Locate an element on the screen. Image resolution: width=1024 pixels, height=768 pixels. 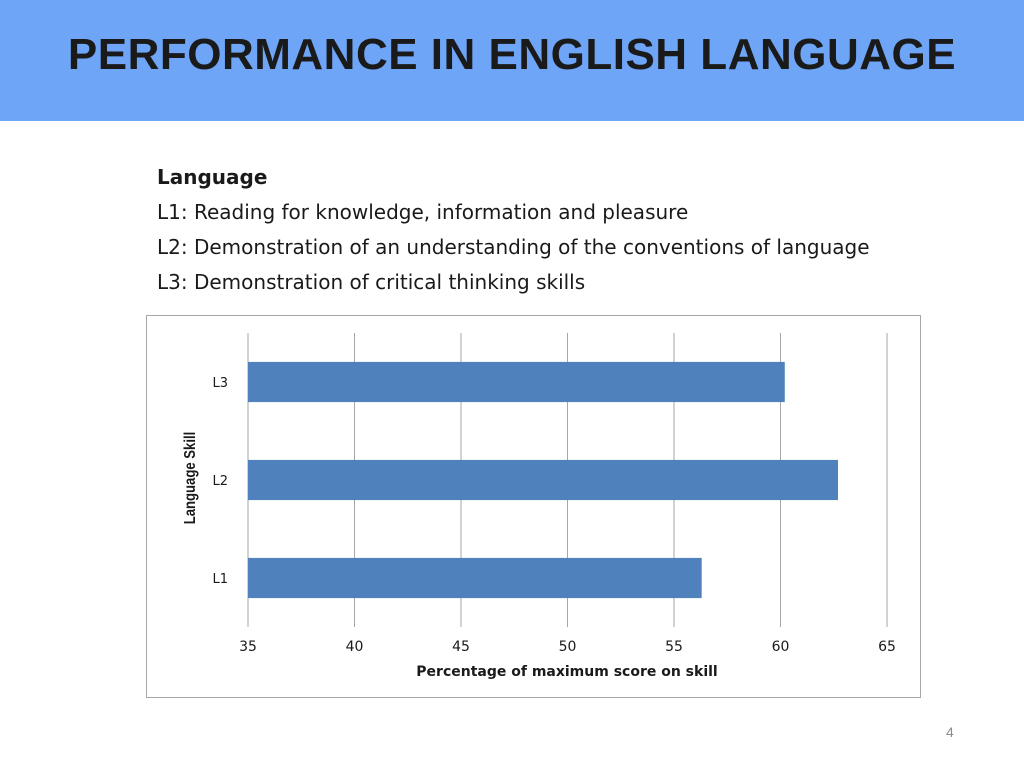
bar-l2 is located at coordinates (543, 480).